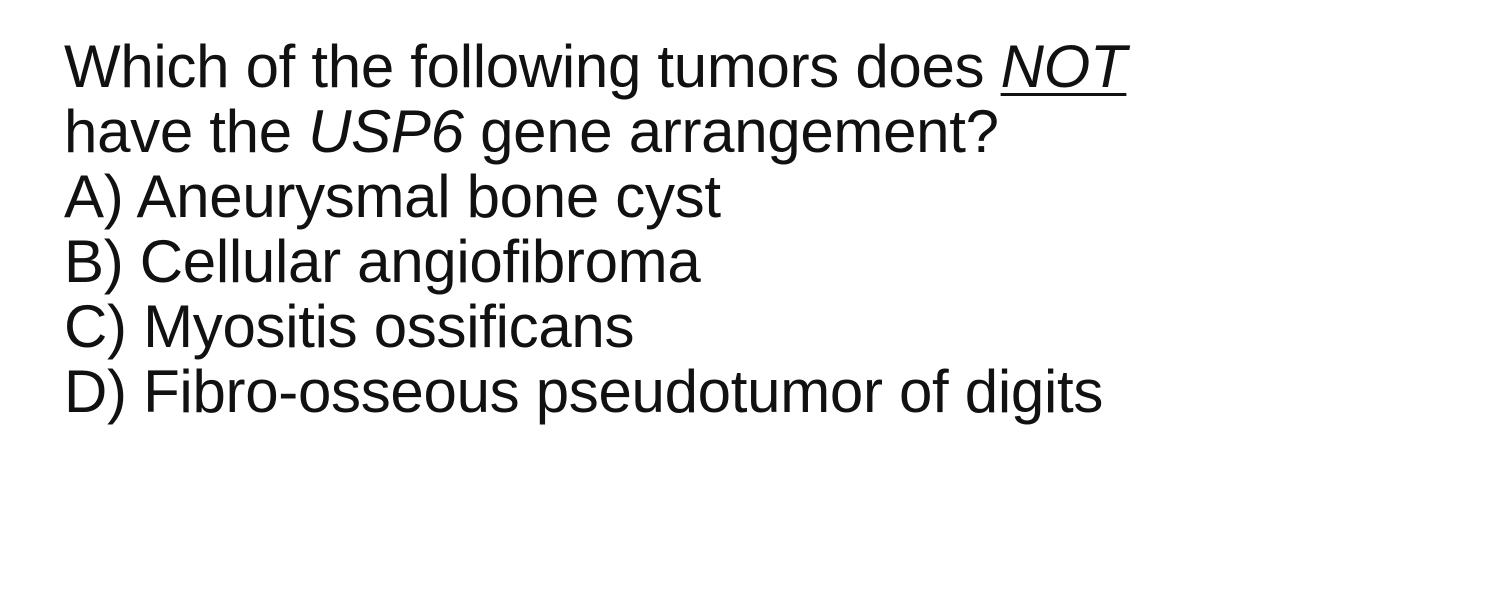 Image resolution: width=1502 pixels, height=590 pixels. What do you see at coordinates (584, 391) in the screenshot?
I see `option-d: D) Fibro-osseous pseudotumor of digits` at bounding box center [584, 391].